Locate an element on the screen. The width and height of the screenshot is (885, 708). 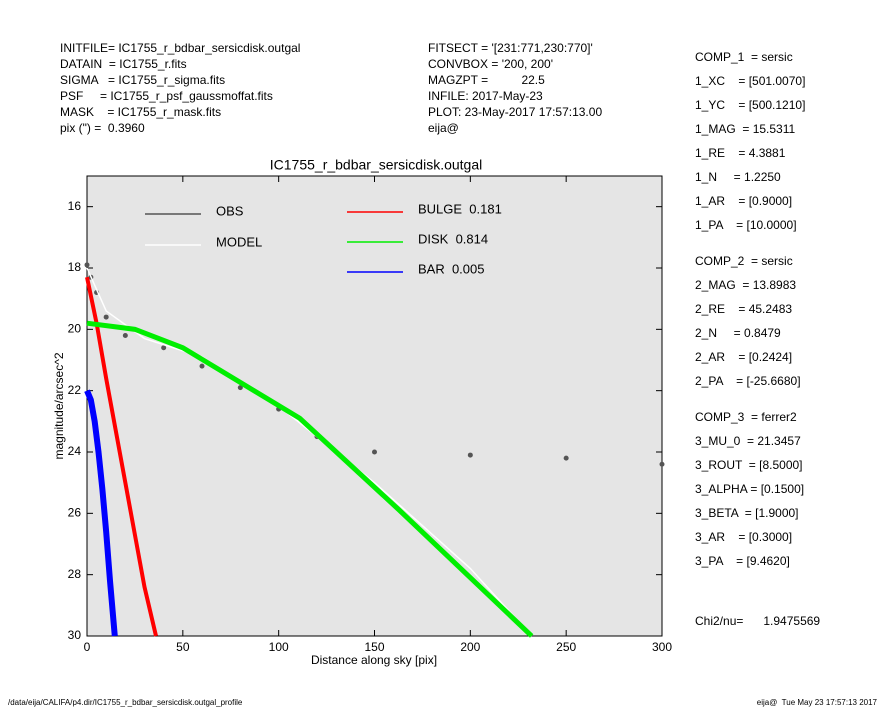
component-line: 3_ALPHA = [0.1500] is located at coordinates (749, 489).